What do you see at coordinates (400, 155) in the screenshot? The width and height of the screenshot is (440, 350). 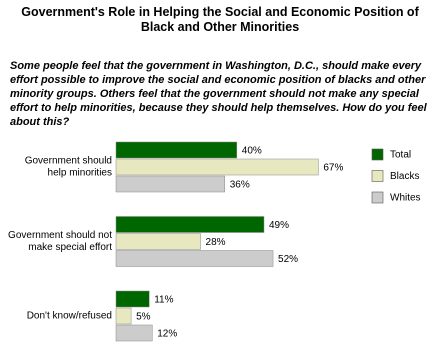 I see `legend-label: Total` at bounding box center [400, 155].